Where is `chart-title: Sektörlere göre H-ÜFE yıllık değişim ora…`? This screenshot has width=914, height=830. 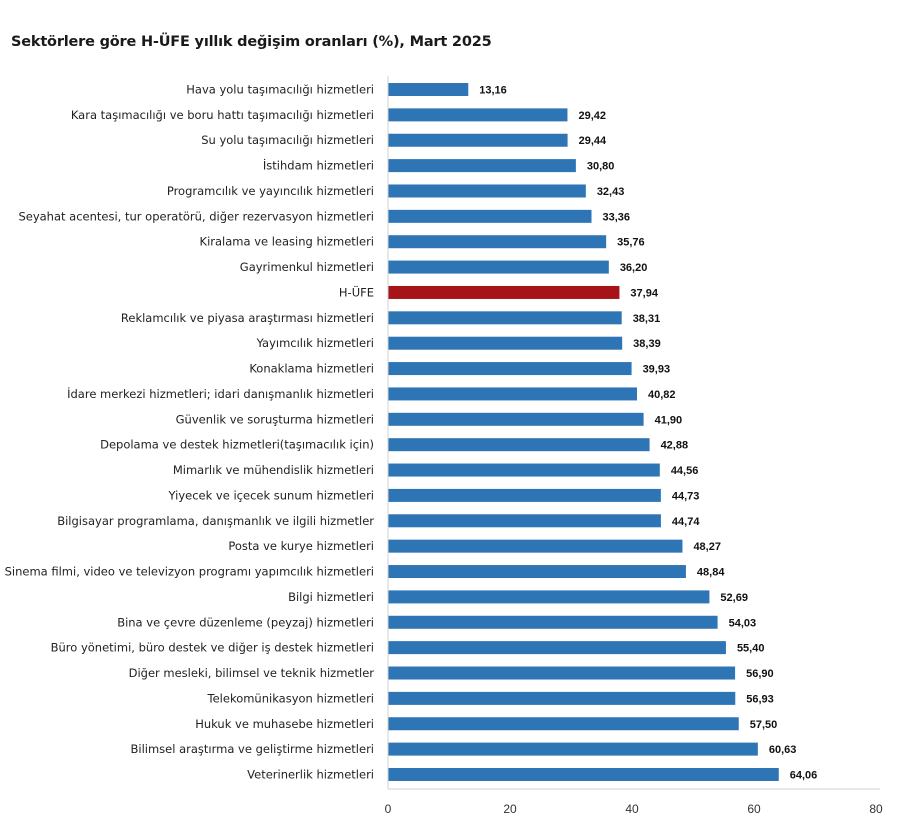 chart-title: Sektörlere göre H-ÜFE yıllık değişim ora… is located at coordinates (251, 42).